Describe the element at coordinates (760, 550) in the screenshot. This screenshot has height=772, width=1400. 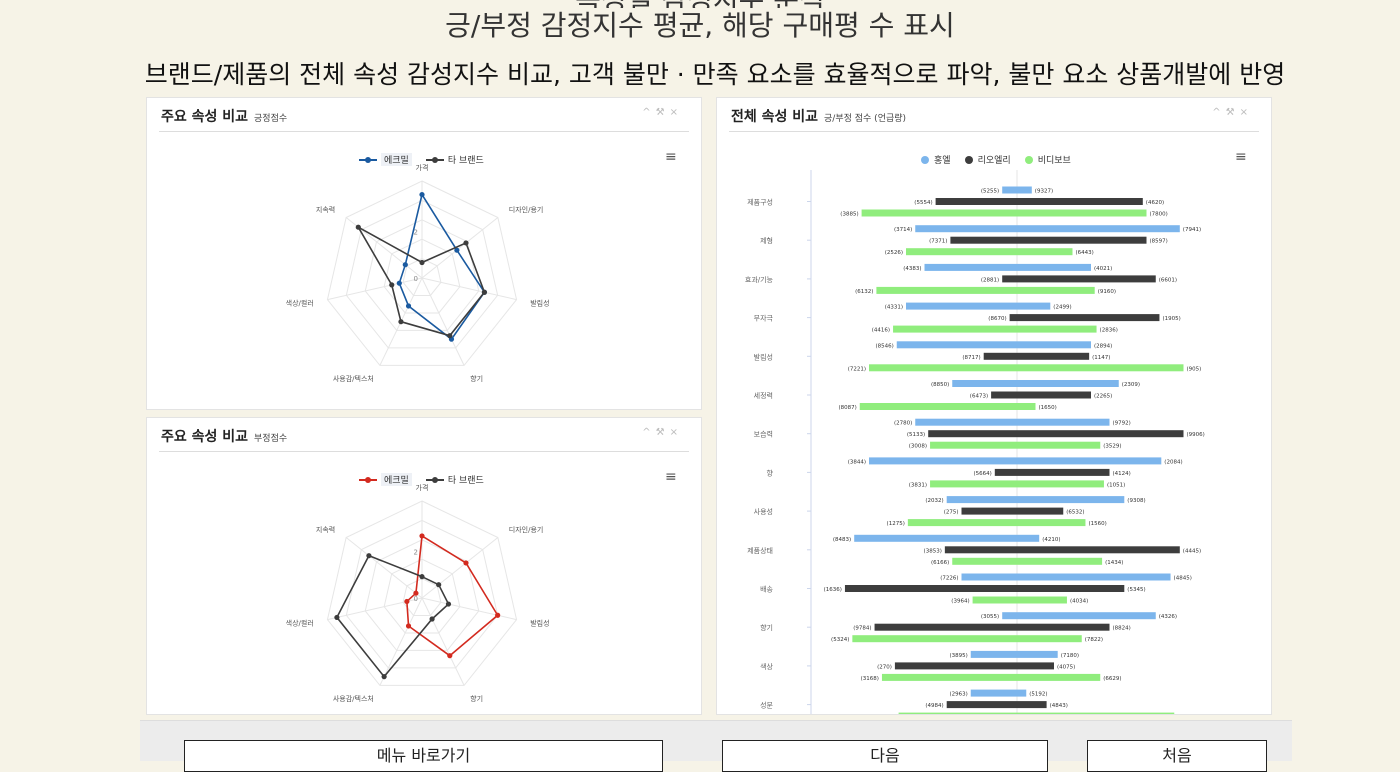
I see `bar-category-label: 제품상태` at that location.